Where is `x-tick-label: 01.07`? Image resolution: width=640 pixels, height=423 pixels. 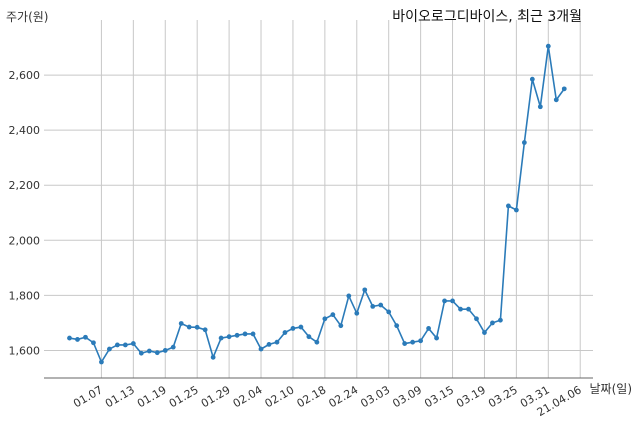
x-tick-label: 01.07 is located at coordinates (88, 396).